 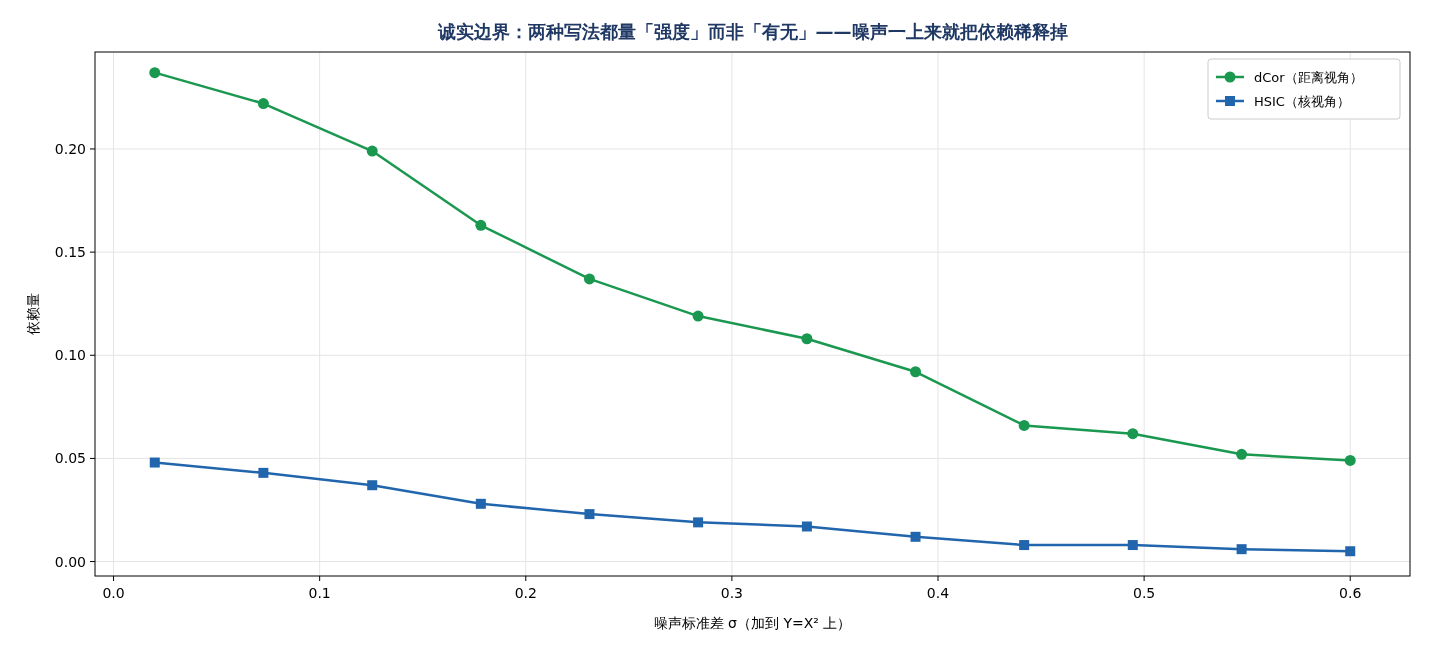 I want to click on x-tick-label: 0.0, so click(x=113, y=593).